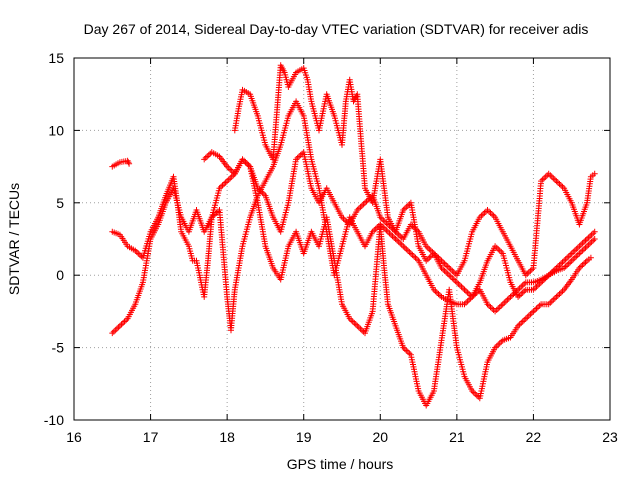  What do you see at coordinates (227, 437) in the screenshot?
I see `x-tick-label: 18` at bounding box center [227, 437].